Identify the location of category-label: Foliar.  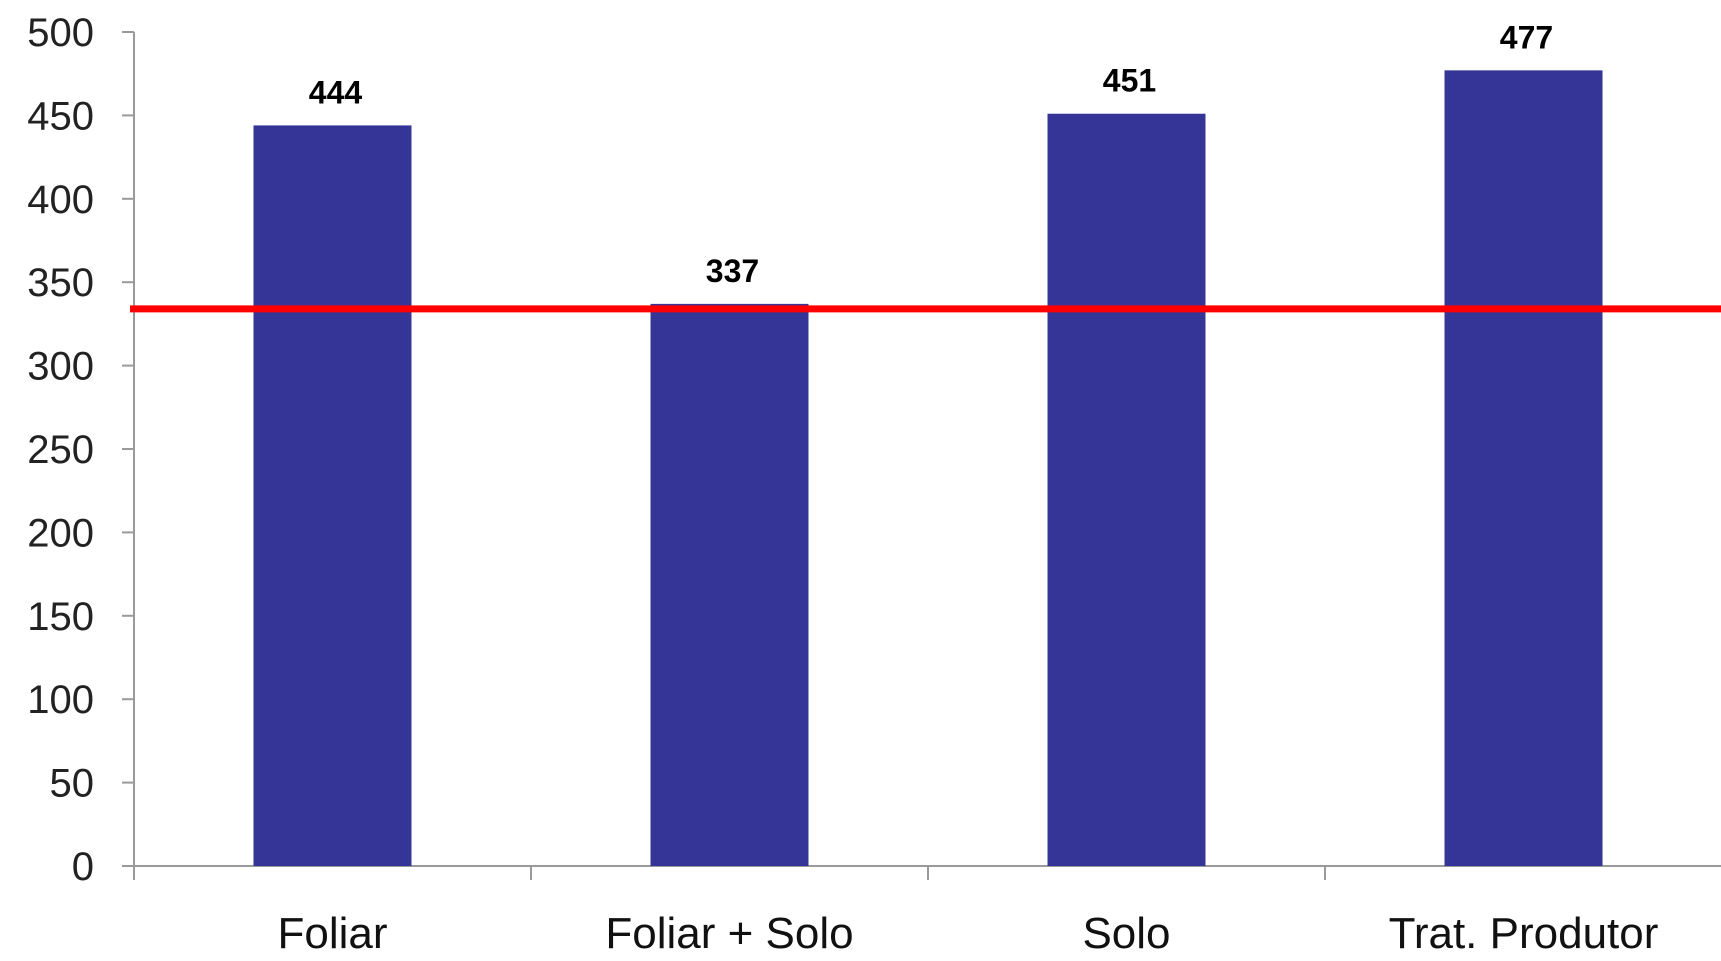
(332, 932).